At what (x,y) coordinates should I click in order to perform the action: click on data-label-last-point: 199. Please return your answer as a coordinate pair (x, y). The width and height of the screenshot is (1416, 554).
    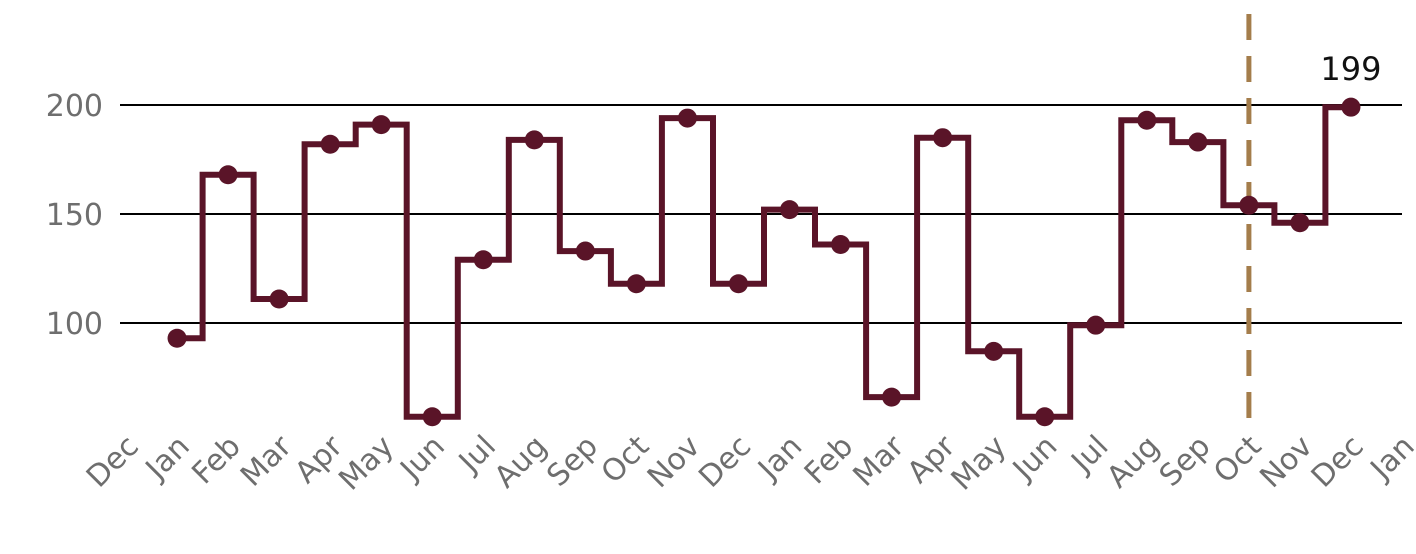
    Looking at the image, I should click on (1350, 69).